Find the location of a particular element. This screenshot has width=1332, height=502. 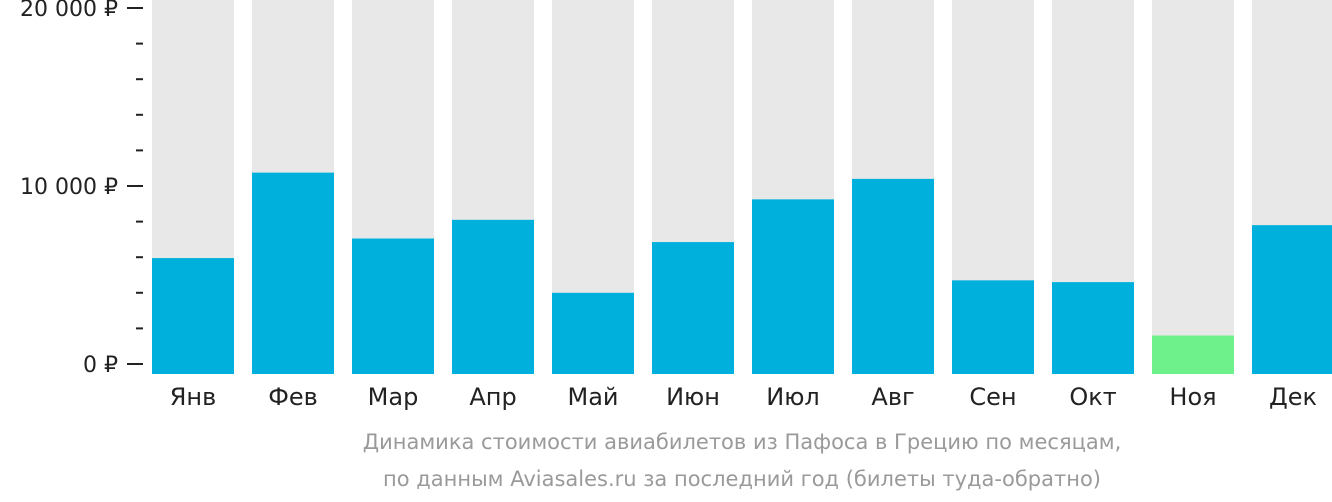

x-tick-label: Июн is located at coordinates (693, 397).